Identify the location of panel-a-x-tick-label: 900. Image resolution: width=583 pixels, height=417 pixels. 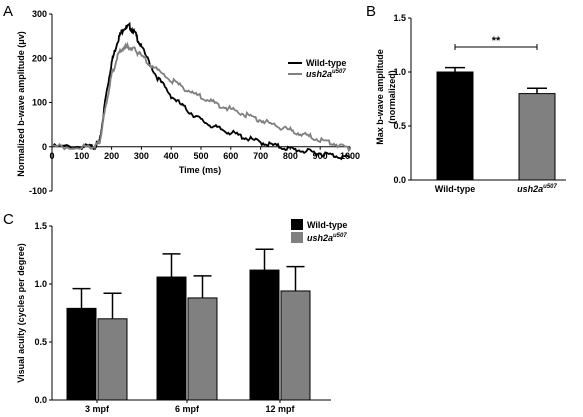
(320, 156).